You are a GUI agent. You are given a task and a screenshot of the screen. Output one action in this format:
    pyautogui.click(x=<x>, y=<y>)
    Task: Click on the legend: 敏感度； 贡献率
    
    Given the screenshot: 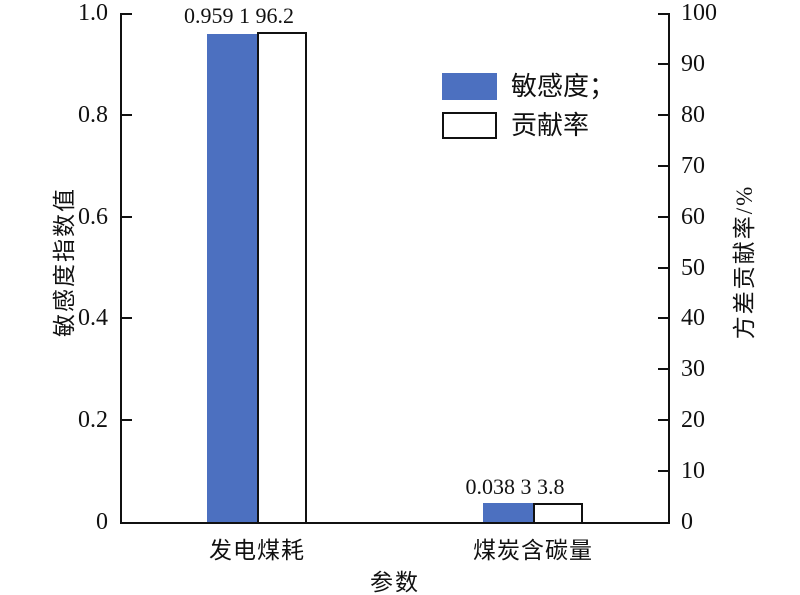 What is the action you would take?
    pyautogui.click(x=528, y=112)
    